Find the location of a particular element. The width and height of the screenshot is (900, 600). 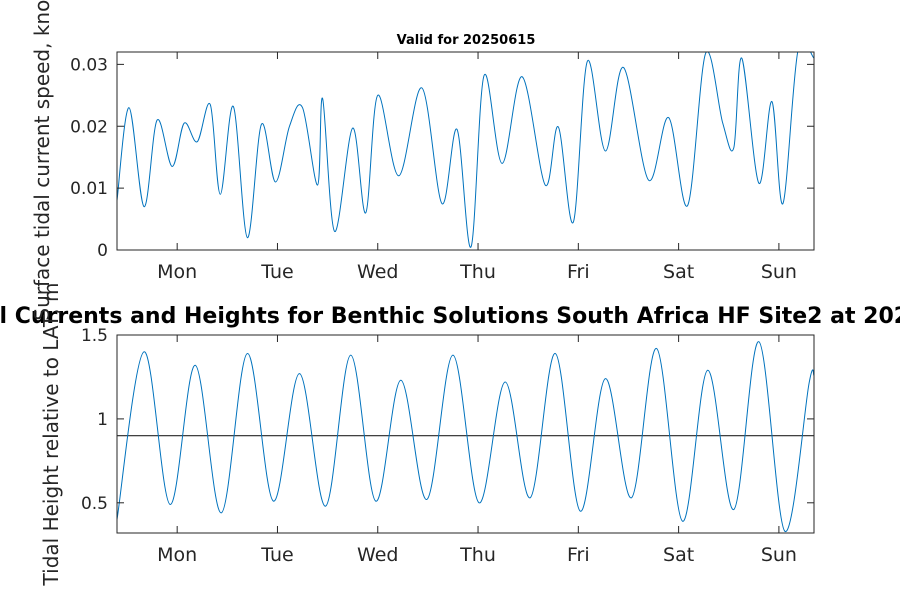

tidal-height-ytick-label: 1 is located at coordinates (102, 420).